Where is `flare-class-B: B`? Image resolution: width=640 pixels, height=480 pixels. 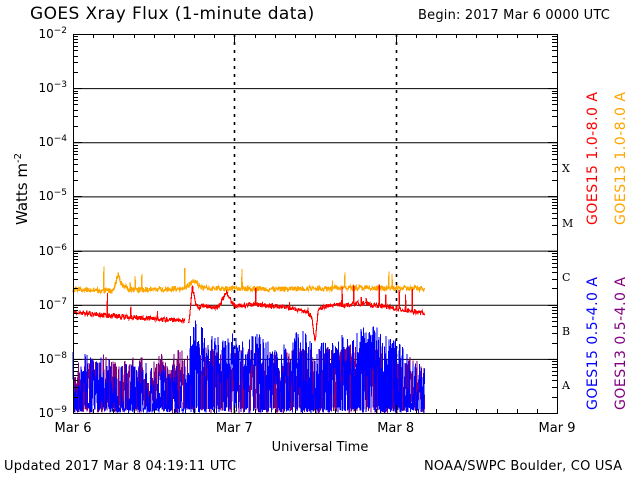
flare-class-B: B is located at coordinates (566, 331).